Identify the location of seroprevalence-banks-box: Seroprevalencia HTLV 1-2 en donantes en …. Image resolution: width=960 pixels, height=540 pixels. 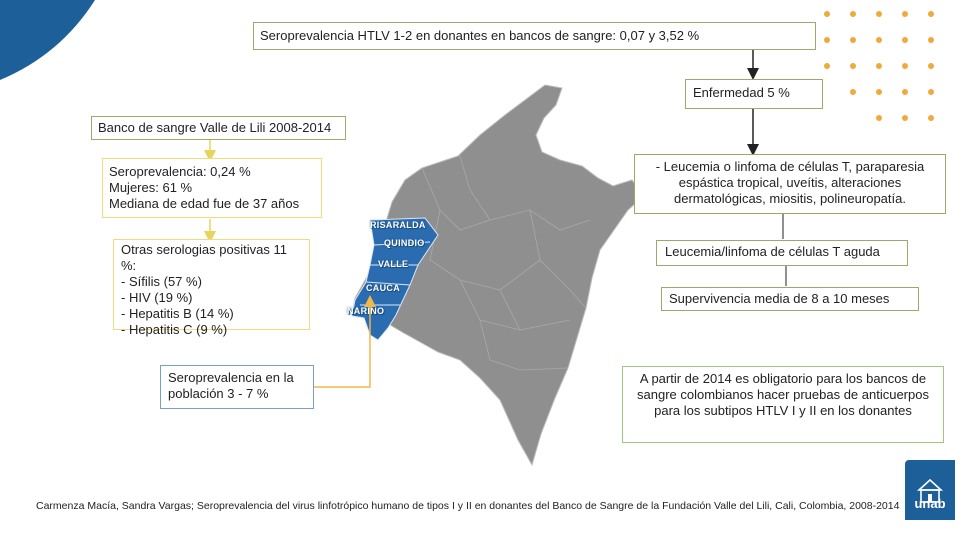
(534, 36).